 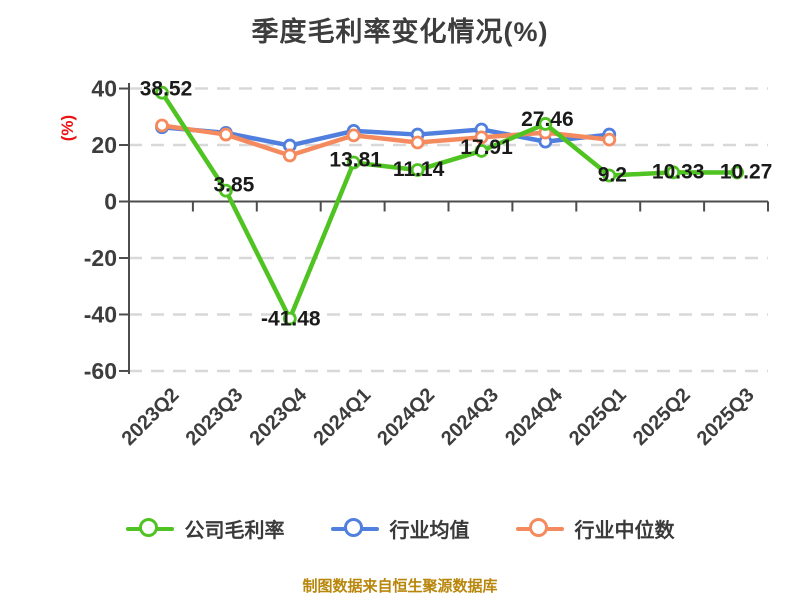 I want to click on value-label: 11.14, so click(x=419, y=169).